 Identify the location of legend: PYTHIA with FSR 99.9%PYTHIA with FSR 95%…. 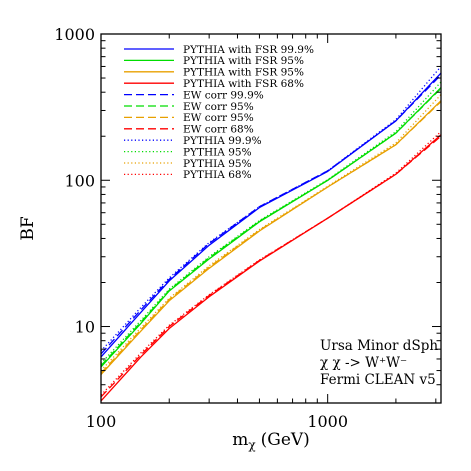
(219, 112).